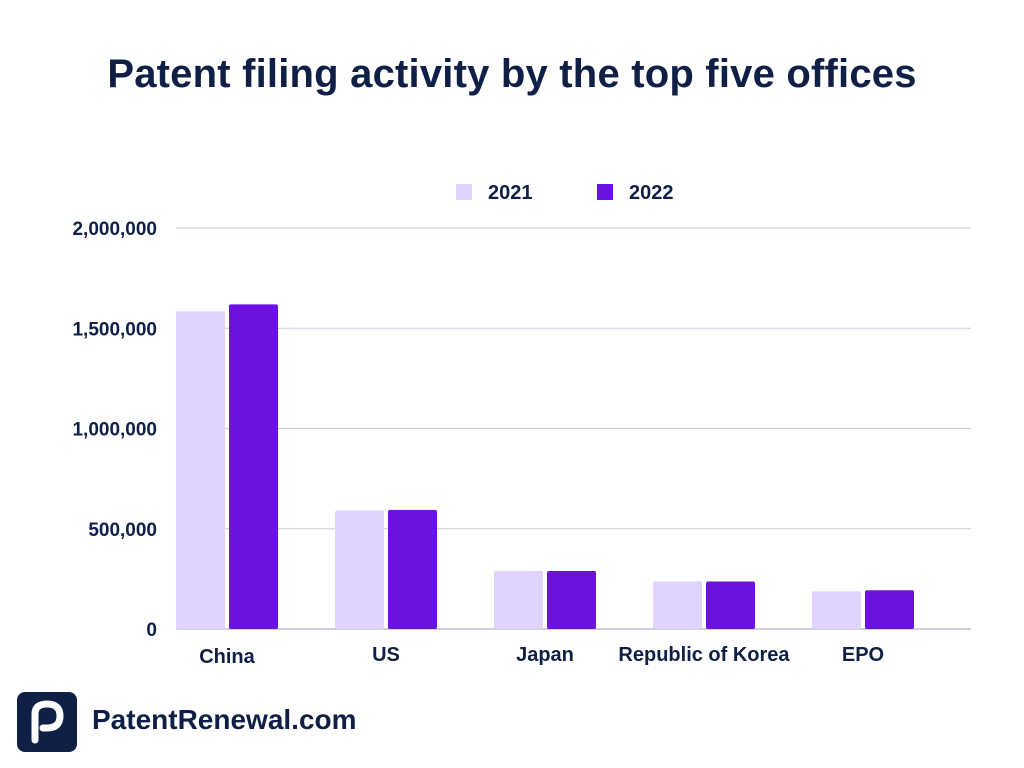 Image resolution: width=1024 pixels, height=768 pixels. Describe the element at coordinates (889, 609) in the screenshot. I see `bar-2022-epo` at that location.